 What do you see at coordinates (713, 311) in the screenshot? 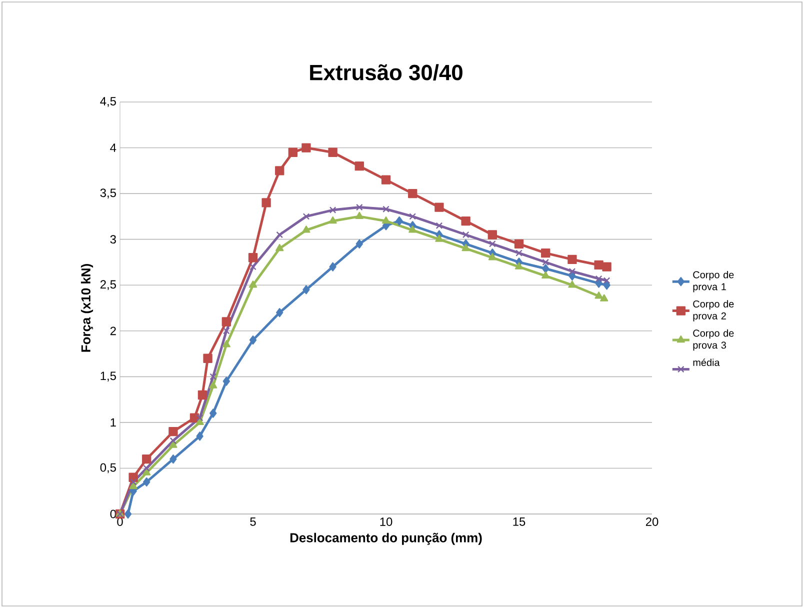
I see `legend-label: Corpo de prova 2` at bounding box center [713, 311].